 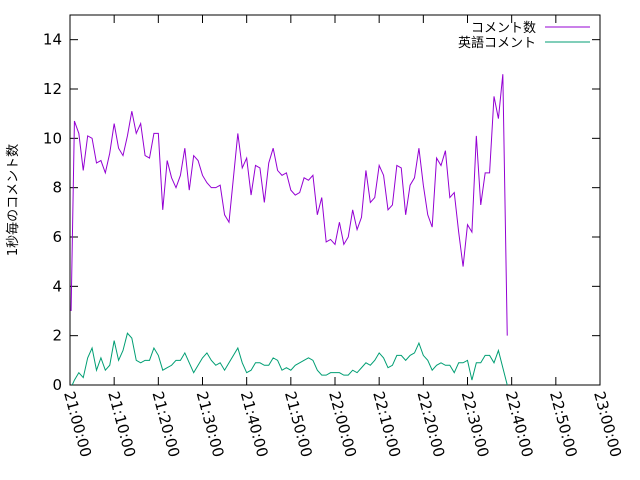 I want to click on y-tick-label: 0, so click(x=57, y=385).